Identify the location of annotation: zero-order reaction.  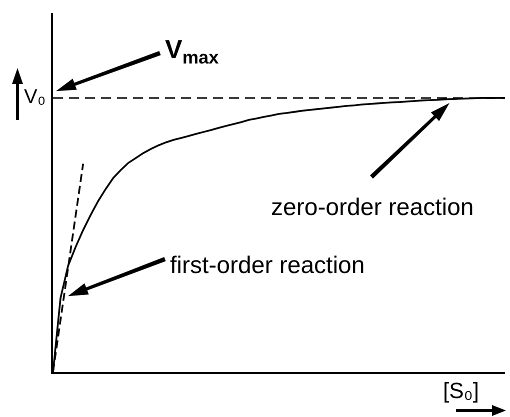
(372, 207).